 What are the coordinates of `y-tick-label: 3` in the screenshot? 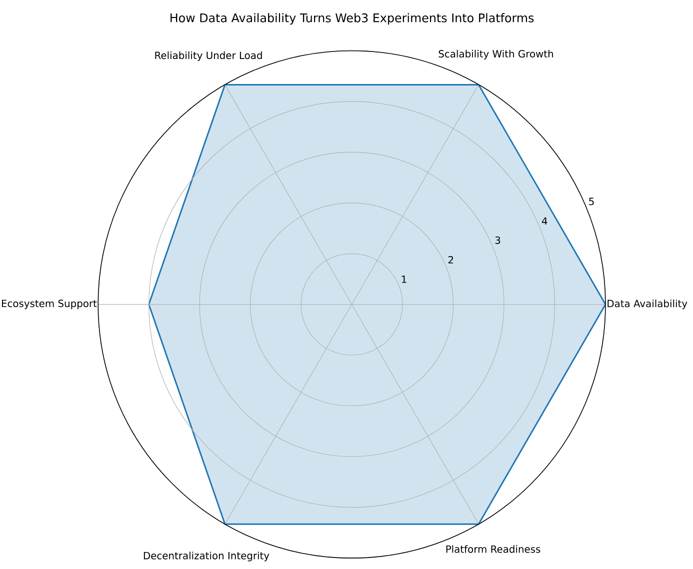 It's located at (497, 240).